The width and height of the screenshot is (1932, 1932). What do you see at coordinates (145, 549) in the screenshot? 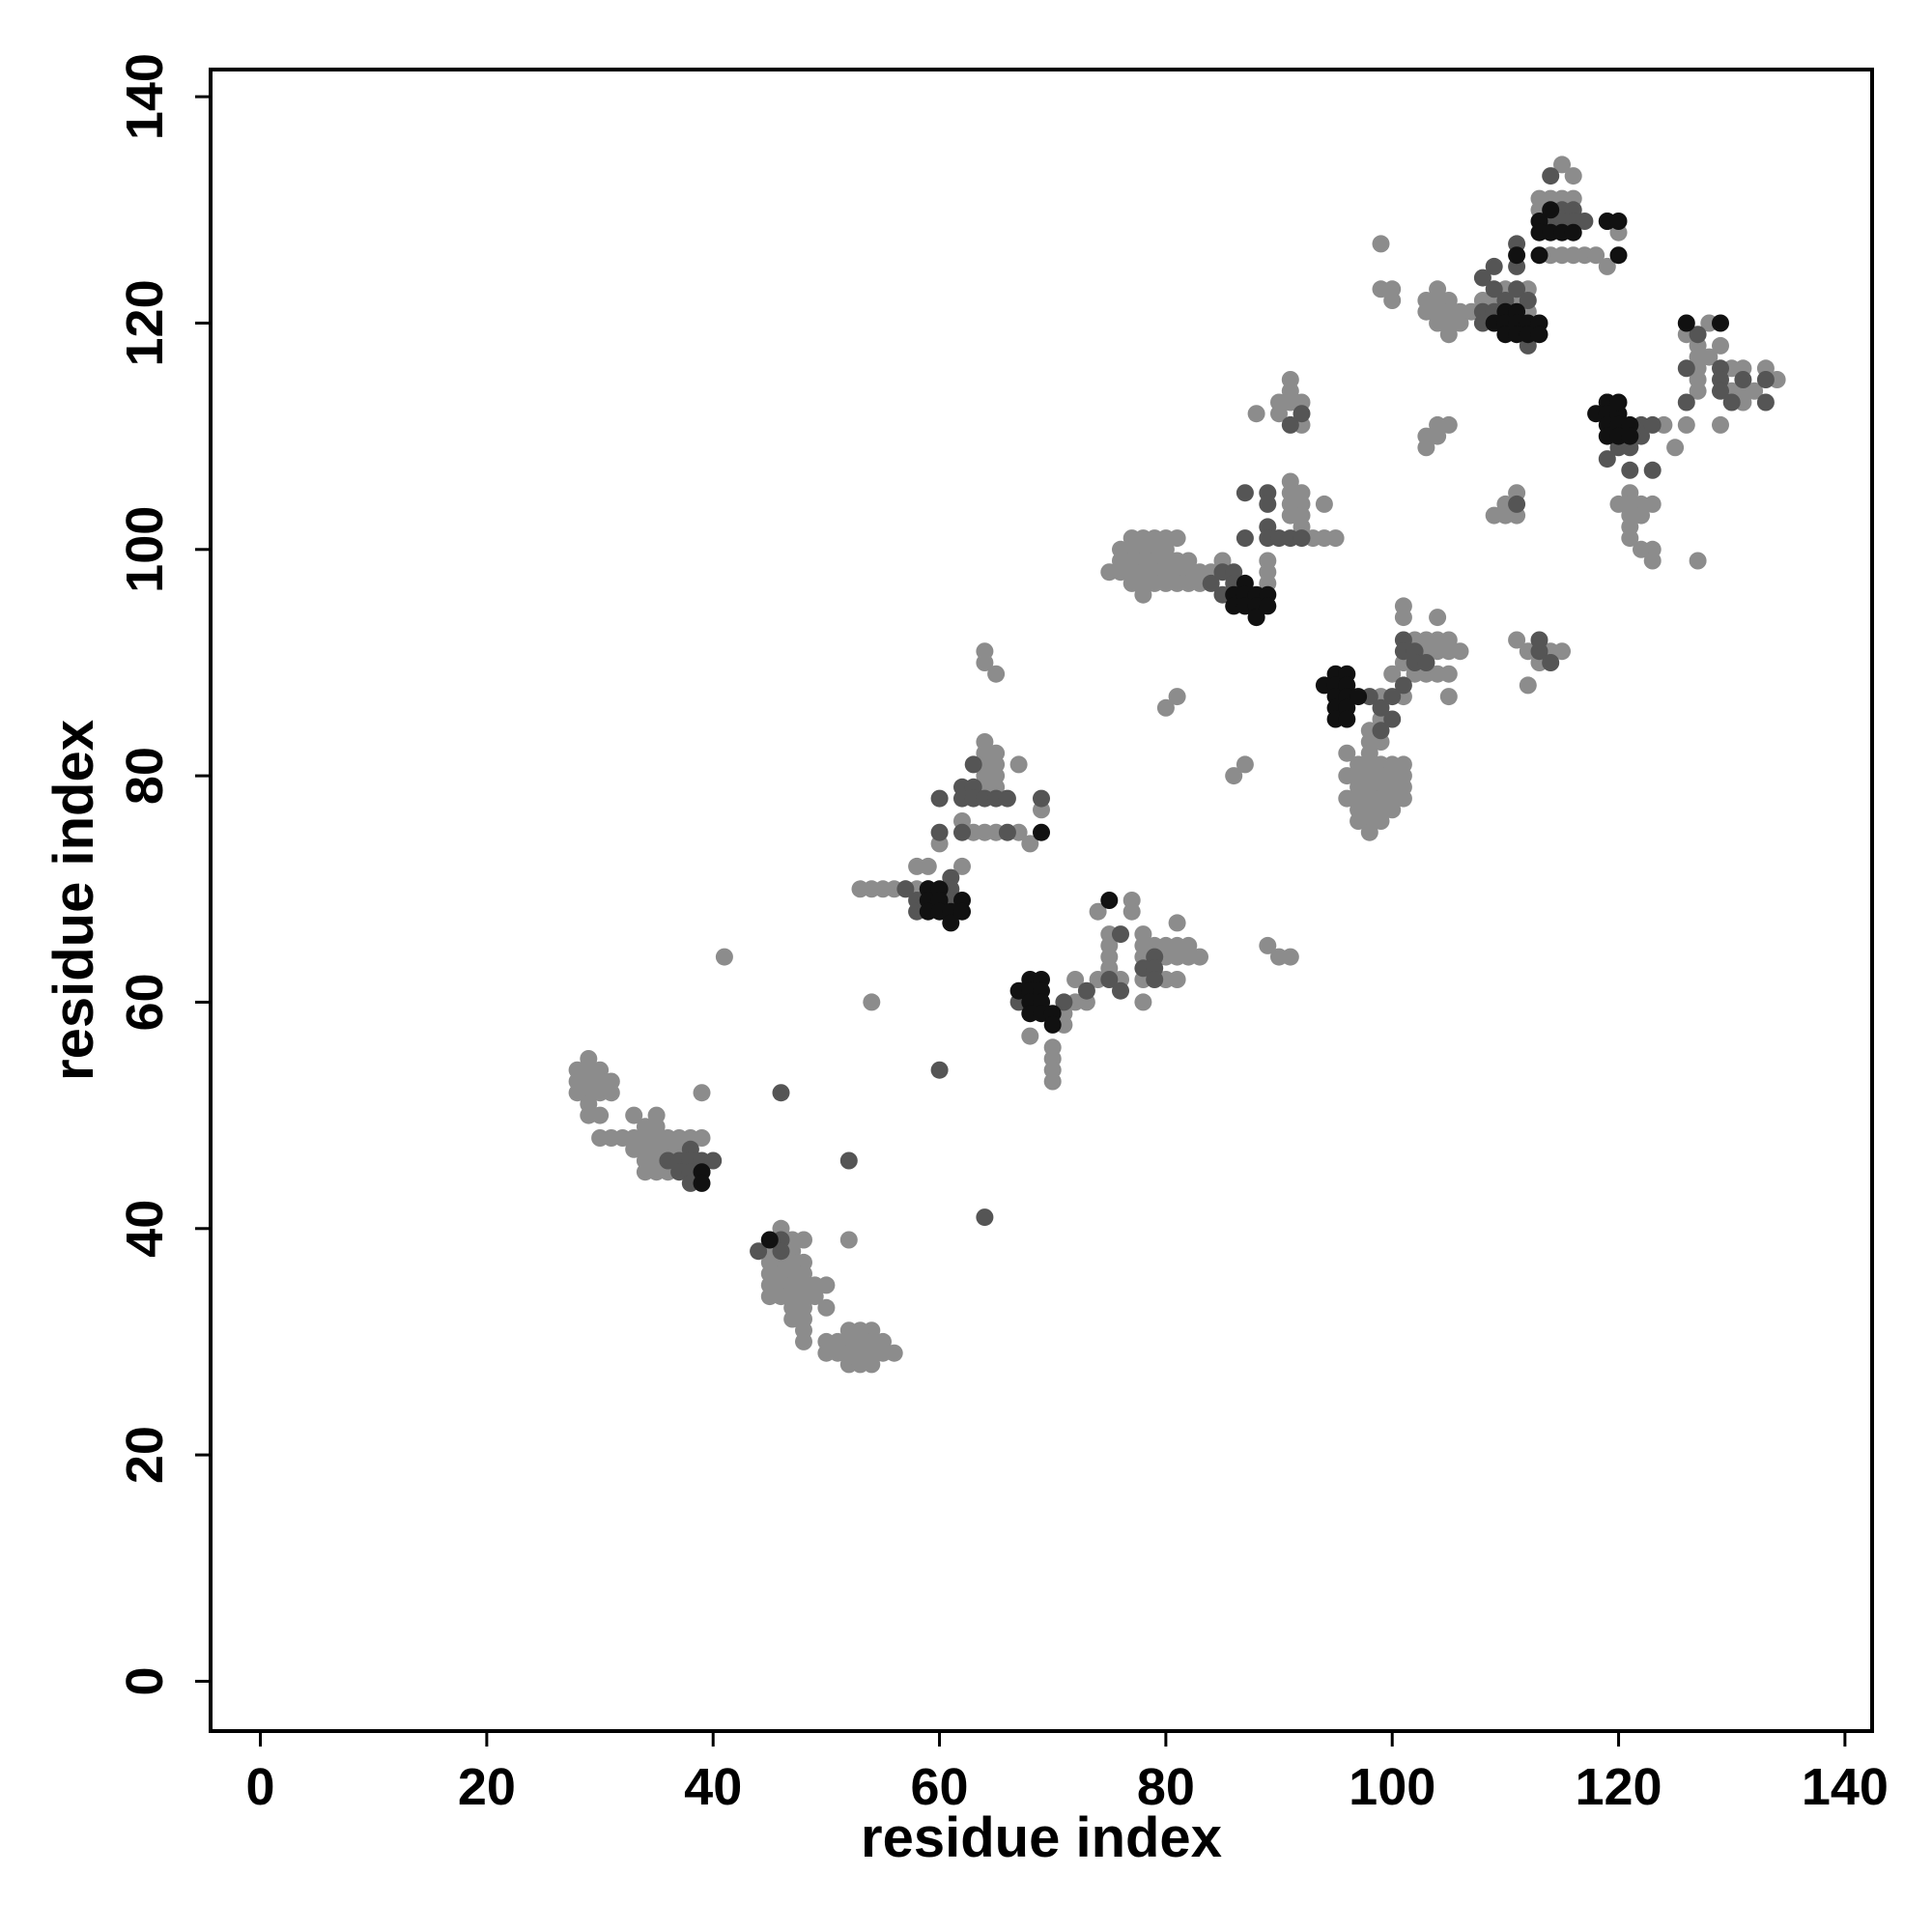
I see `y-tick-label-100: 100` at bounding box center [145, 549].